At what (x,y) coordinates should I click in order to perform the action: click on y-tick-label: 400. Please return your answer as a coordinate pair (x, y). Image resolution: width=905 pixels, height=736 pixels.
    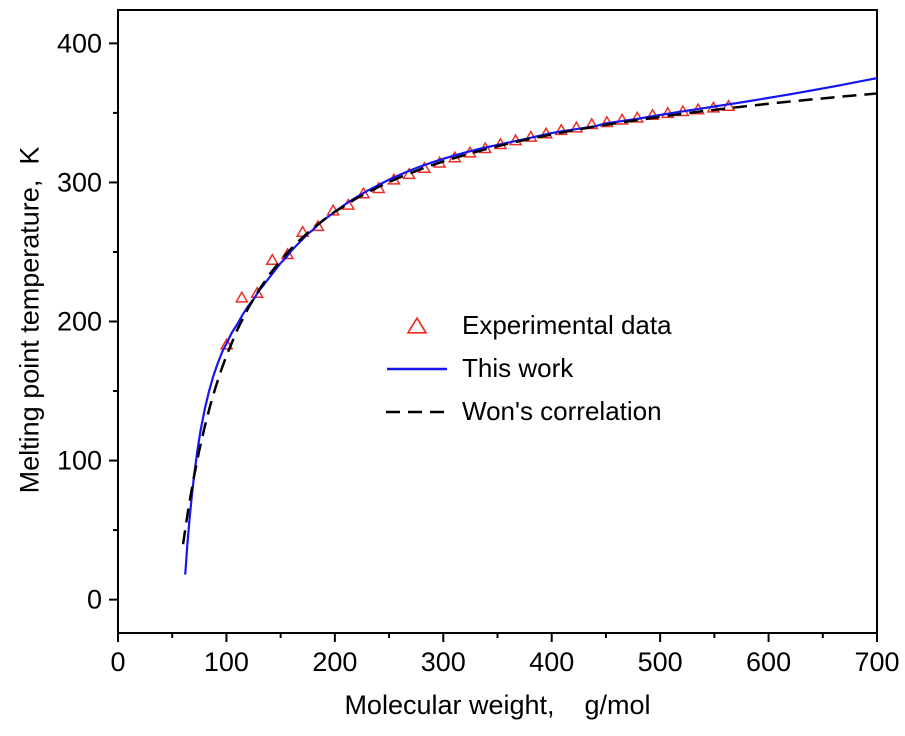
    Looking at the image, I should click on (79, 43).